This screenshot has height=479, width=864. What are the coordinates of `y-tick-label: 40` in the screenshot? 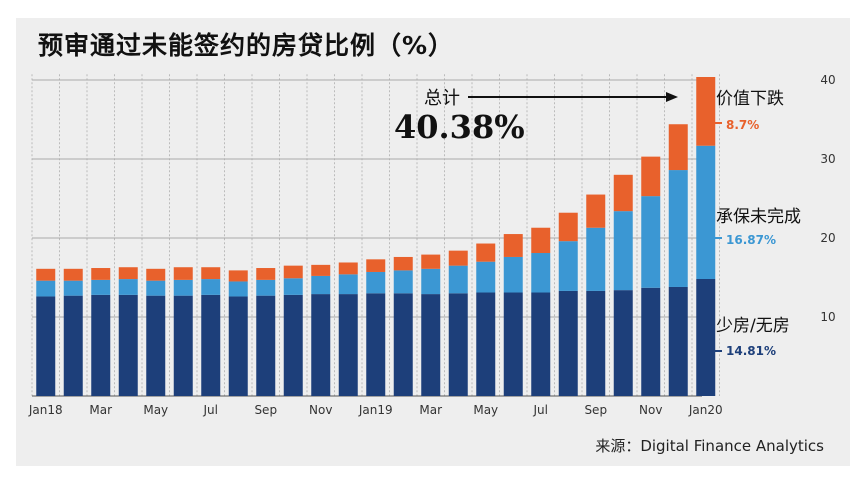 It's located at (827, 80).